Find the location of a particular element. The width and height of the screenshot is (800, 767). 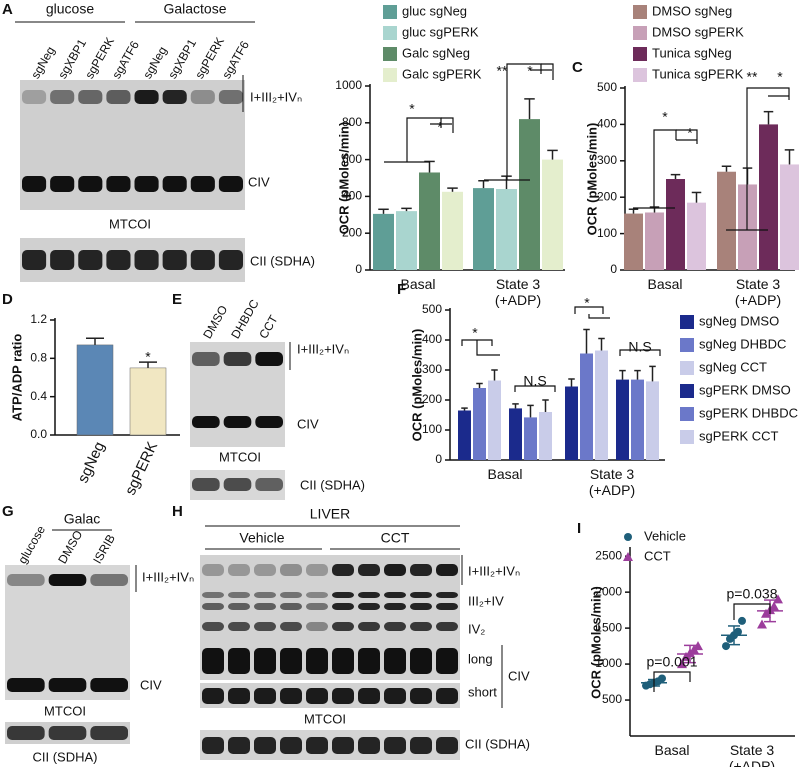

x-tick-label: State 3 (+ADP) is located at coordinates (612, 482).